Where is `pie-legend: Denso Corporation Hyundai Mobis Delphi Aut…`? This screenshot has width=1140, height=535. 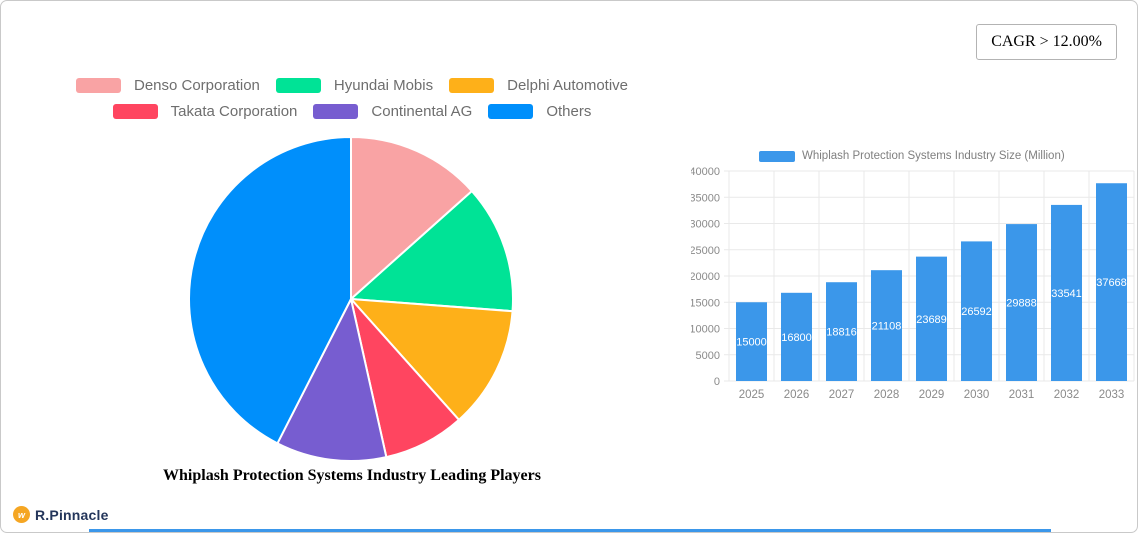 pie-legend: Denso Corporation Hyundai Mobis Delphi Aut… is located at coordinates (352, 98).